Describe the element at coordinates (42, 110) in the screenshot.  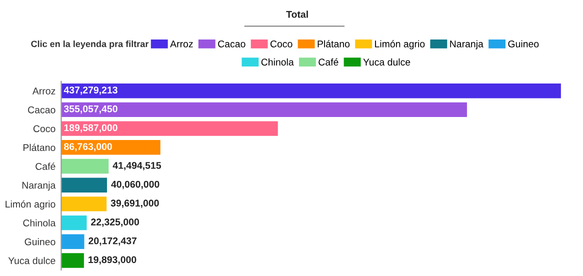
I see `y-tick-label: Cacao` at that location.